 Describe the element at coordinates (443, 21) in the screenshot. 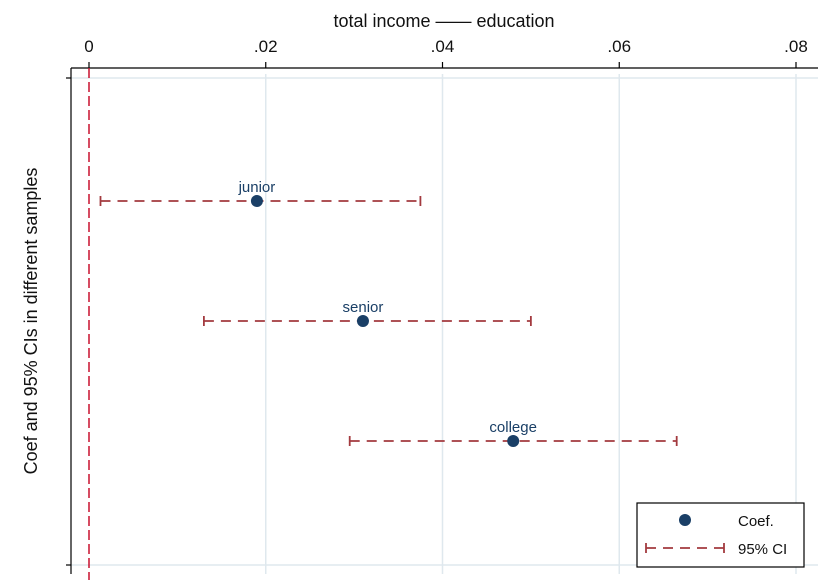

I see `chart-title: total income —— education` at that location.